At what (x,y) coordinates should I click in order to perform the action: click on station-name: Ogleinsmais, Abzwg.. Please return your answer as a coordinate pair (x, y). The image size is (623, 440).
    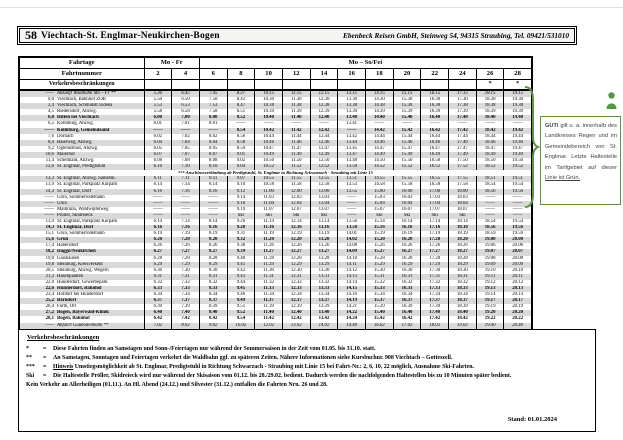
    Looking at the image, I should click on (78, 148).